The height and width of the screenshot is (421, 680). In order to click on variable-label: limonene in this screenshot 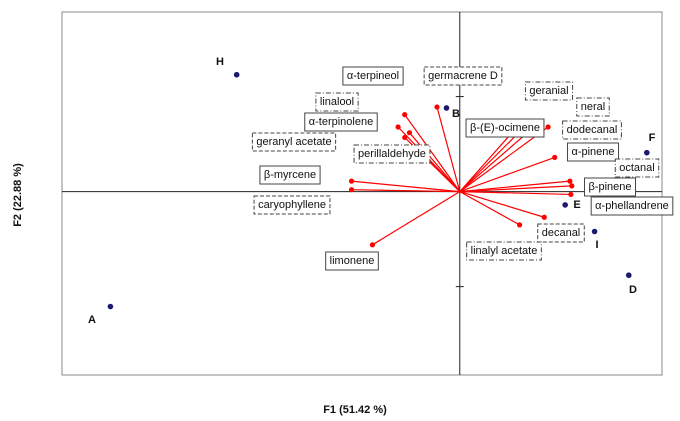, I will do `click(352, 261)`.